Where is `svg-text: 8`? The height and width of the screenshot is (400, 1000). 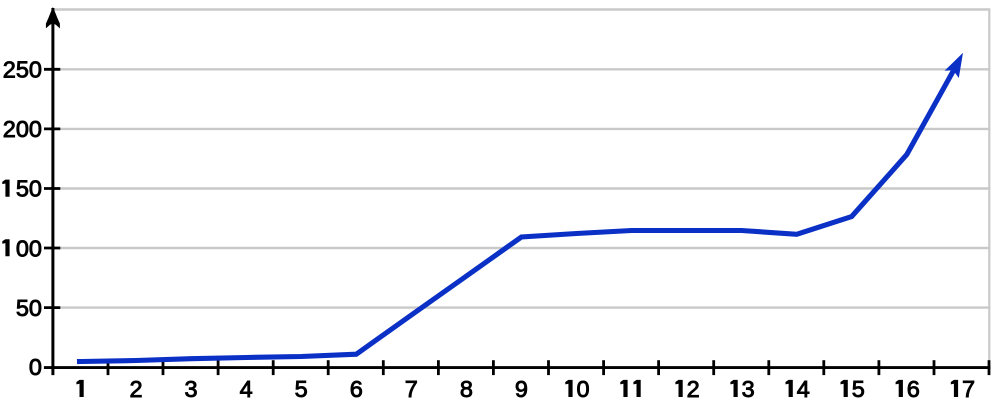
svg-text: 8 is located at coordinates (466, 388).